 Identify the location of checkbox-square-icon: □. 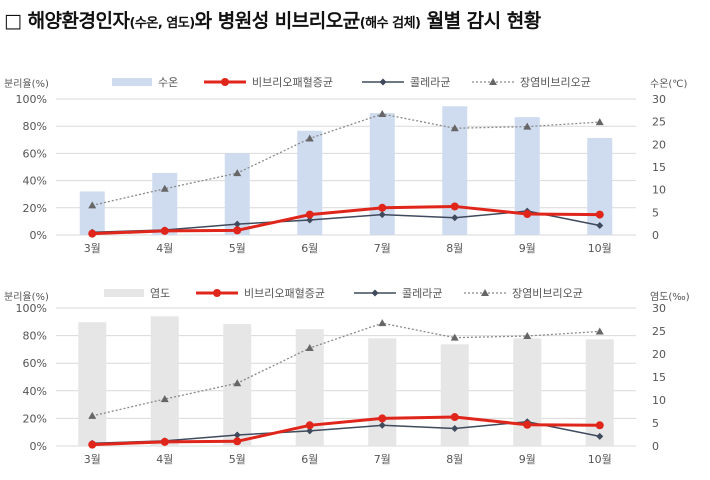
(13, 21).